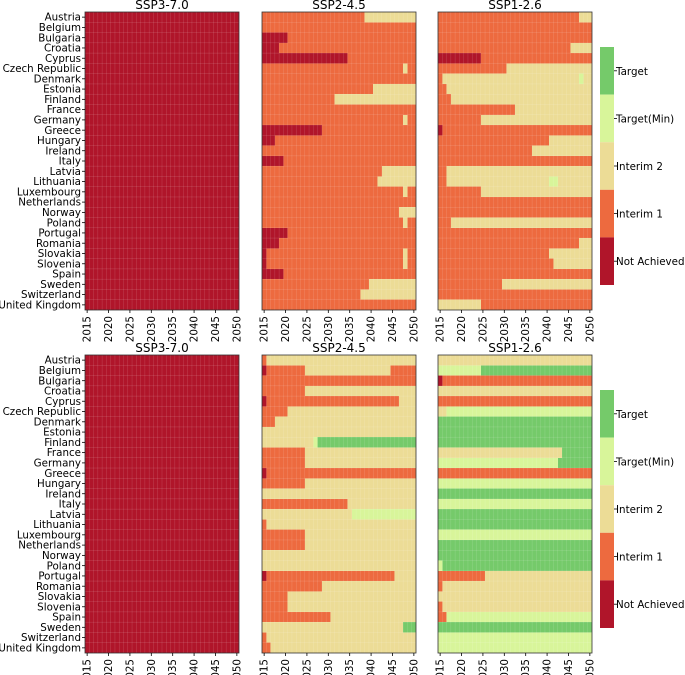  I want to click on cell-slovakia-2015-2050, so click(162, 596).